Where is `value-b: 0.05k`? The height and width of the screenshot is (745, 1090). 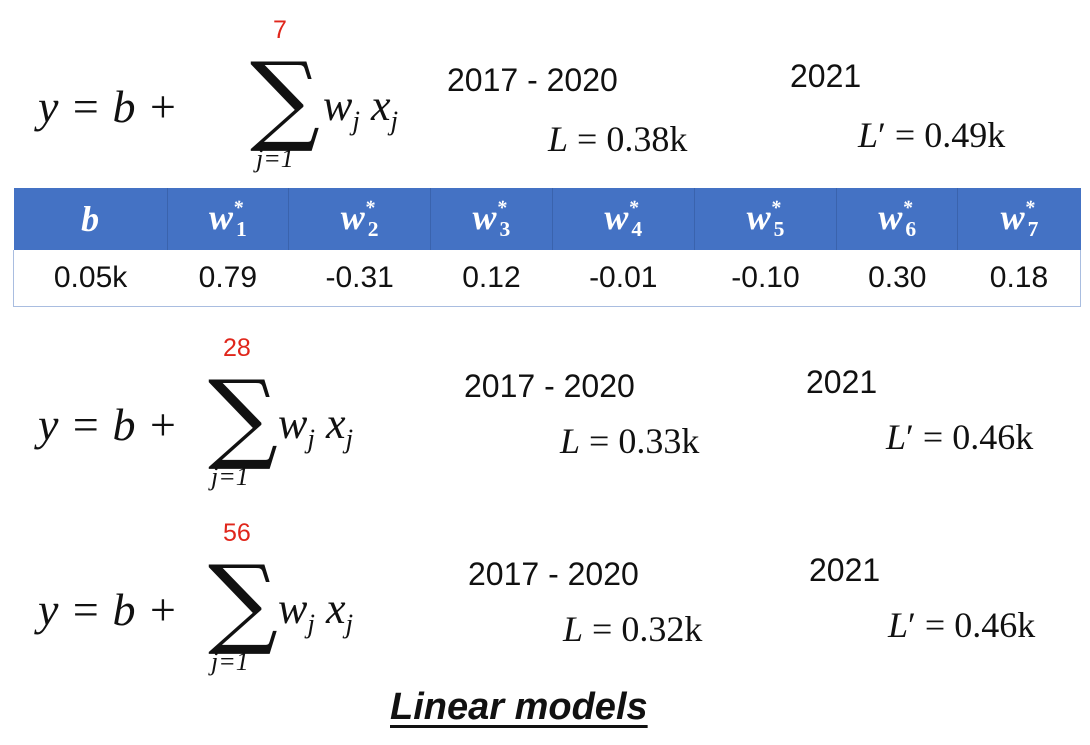
value-b: 0.05k is located at coordinates (90, 278).